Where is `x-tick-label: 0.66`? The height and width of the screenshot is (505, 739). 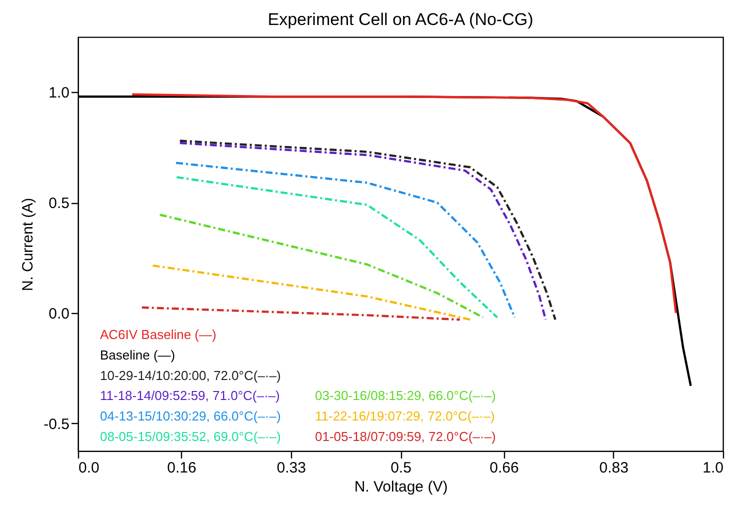
x-tick-label: 0.66 is located at coordinates (504, 468).